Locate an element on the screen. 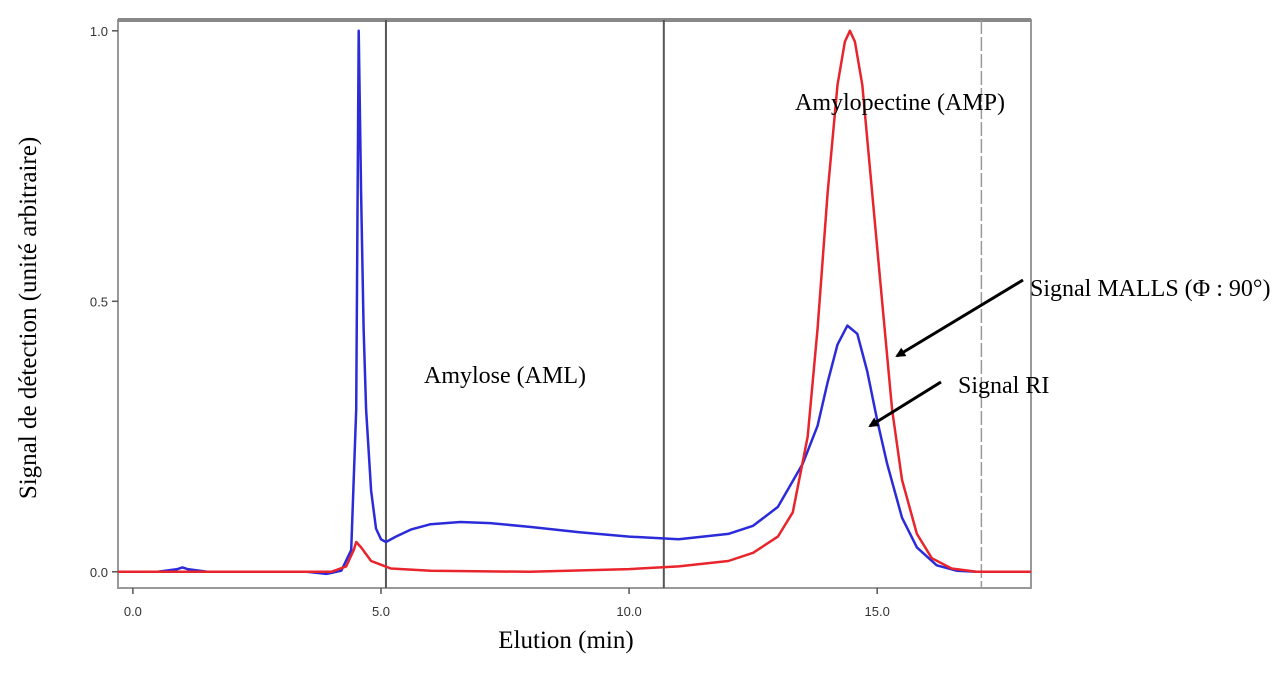 This screenshot has width=1288, height=681. x-tick-label: 0.0 is located at coordinates (133, 611).